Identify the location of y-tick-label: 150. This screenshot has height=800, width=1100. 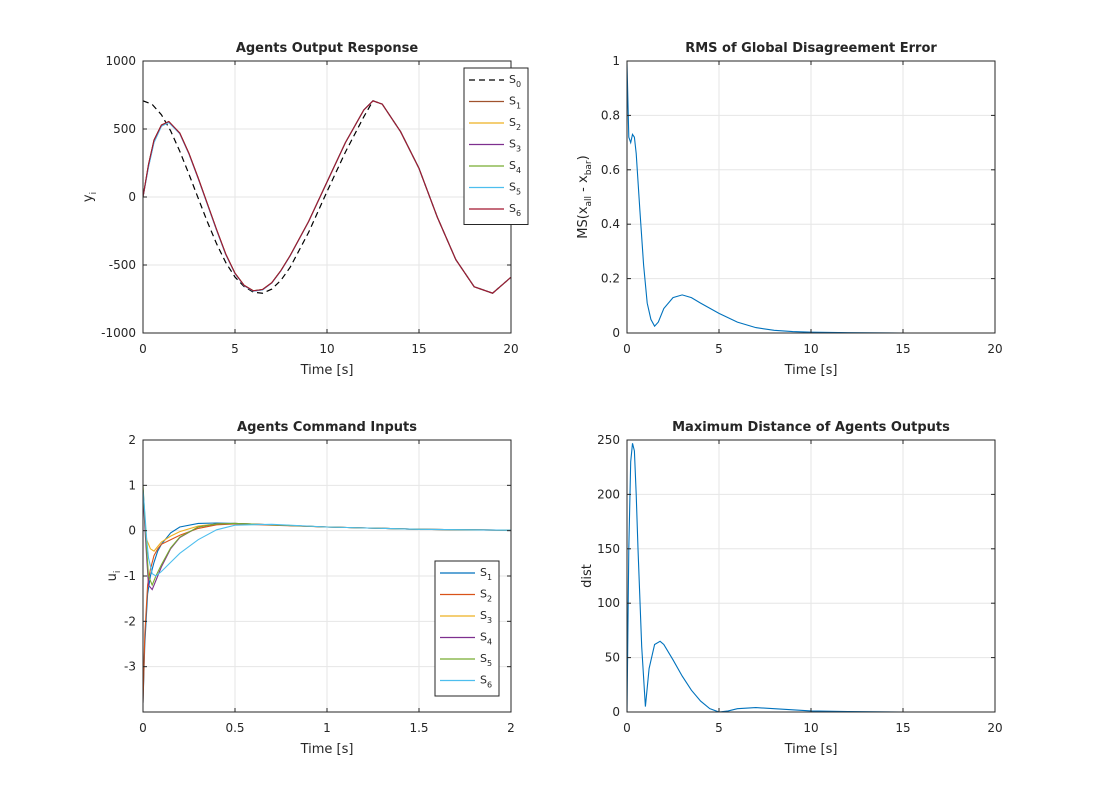
(608, 549).